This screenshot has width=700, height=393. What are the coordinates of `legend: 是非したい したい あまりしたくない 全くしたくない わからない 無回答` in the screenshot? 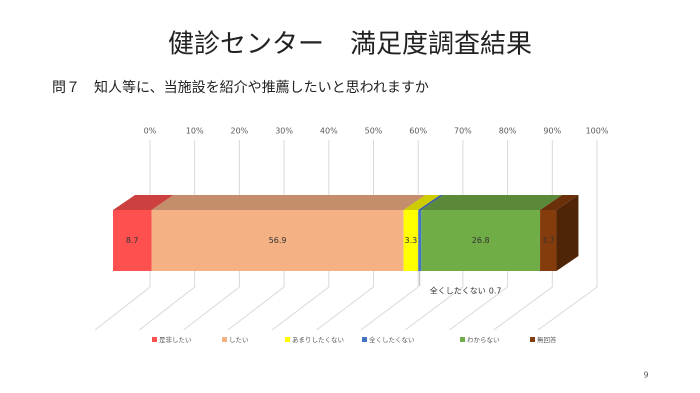 It's located at (354, 339).